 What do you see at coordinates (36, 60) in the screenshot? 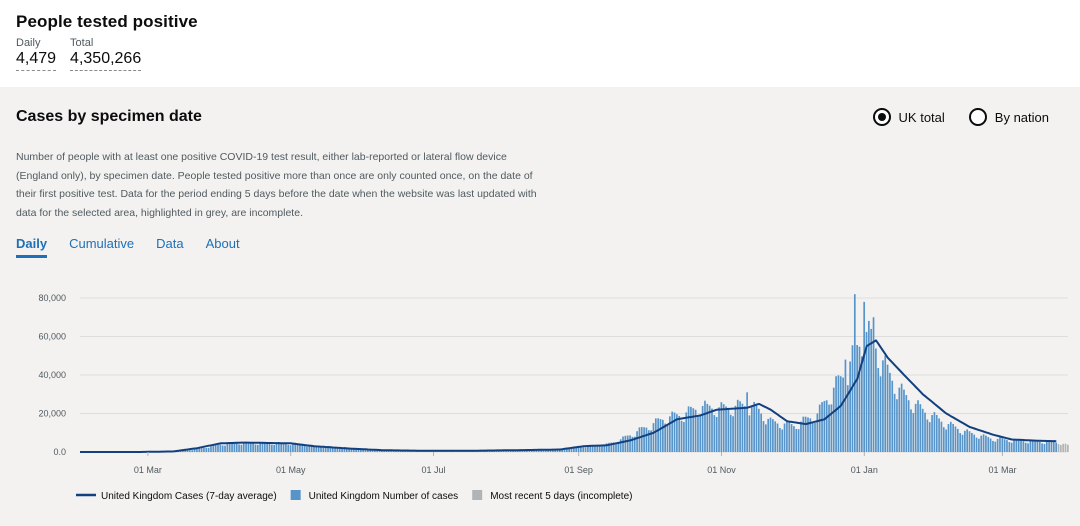
I see `daily-value: 4,479` at bounding box center [36, 60].